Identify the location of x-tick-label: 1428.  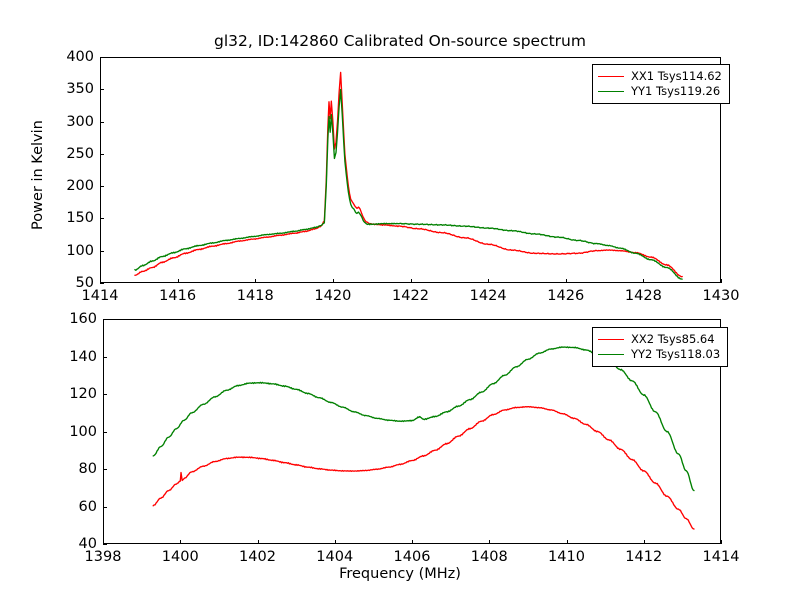
(643, 296).